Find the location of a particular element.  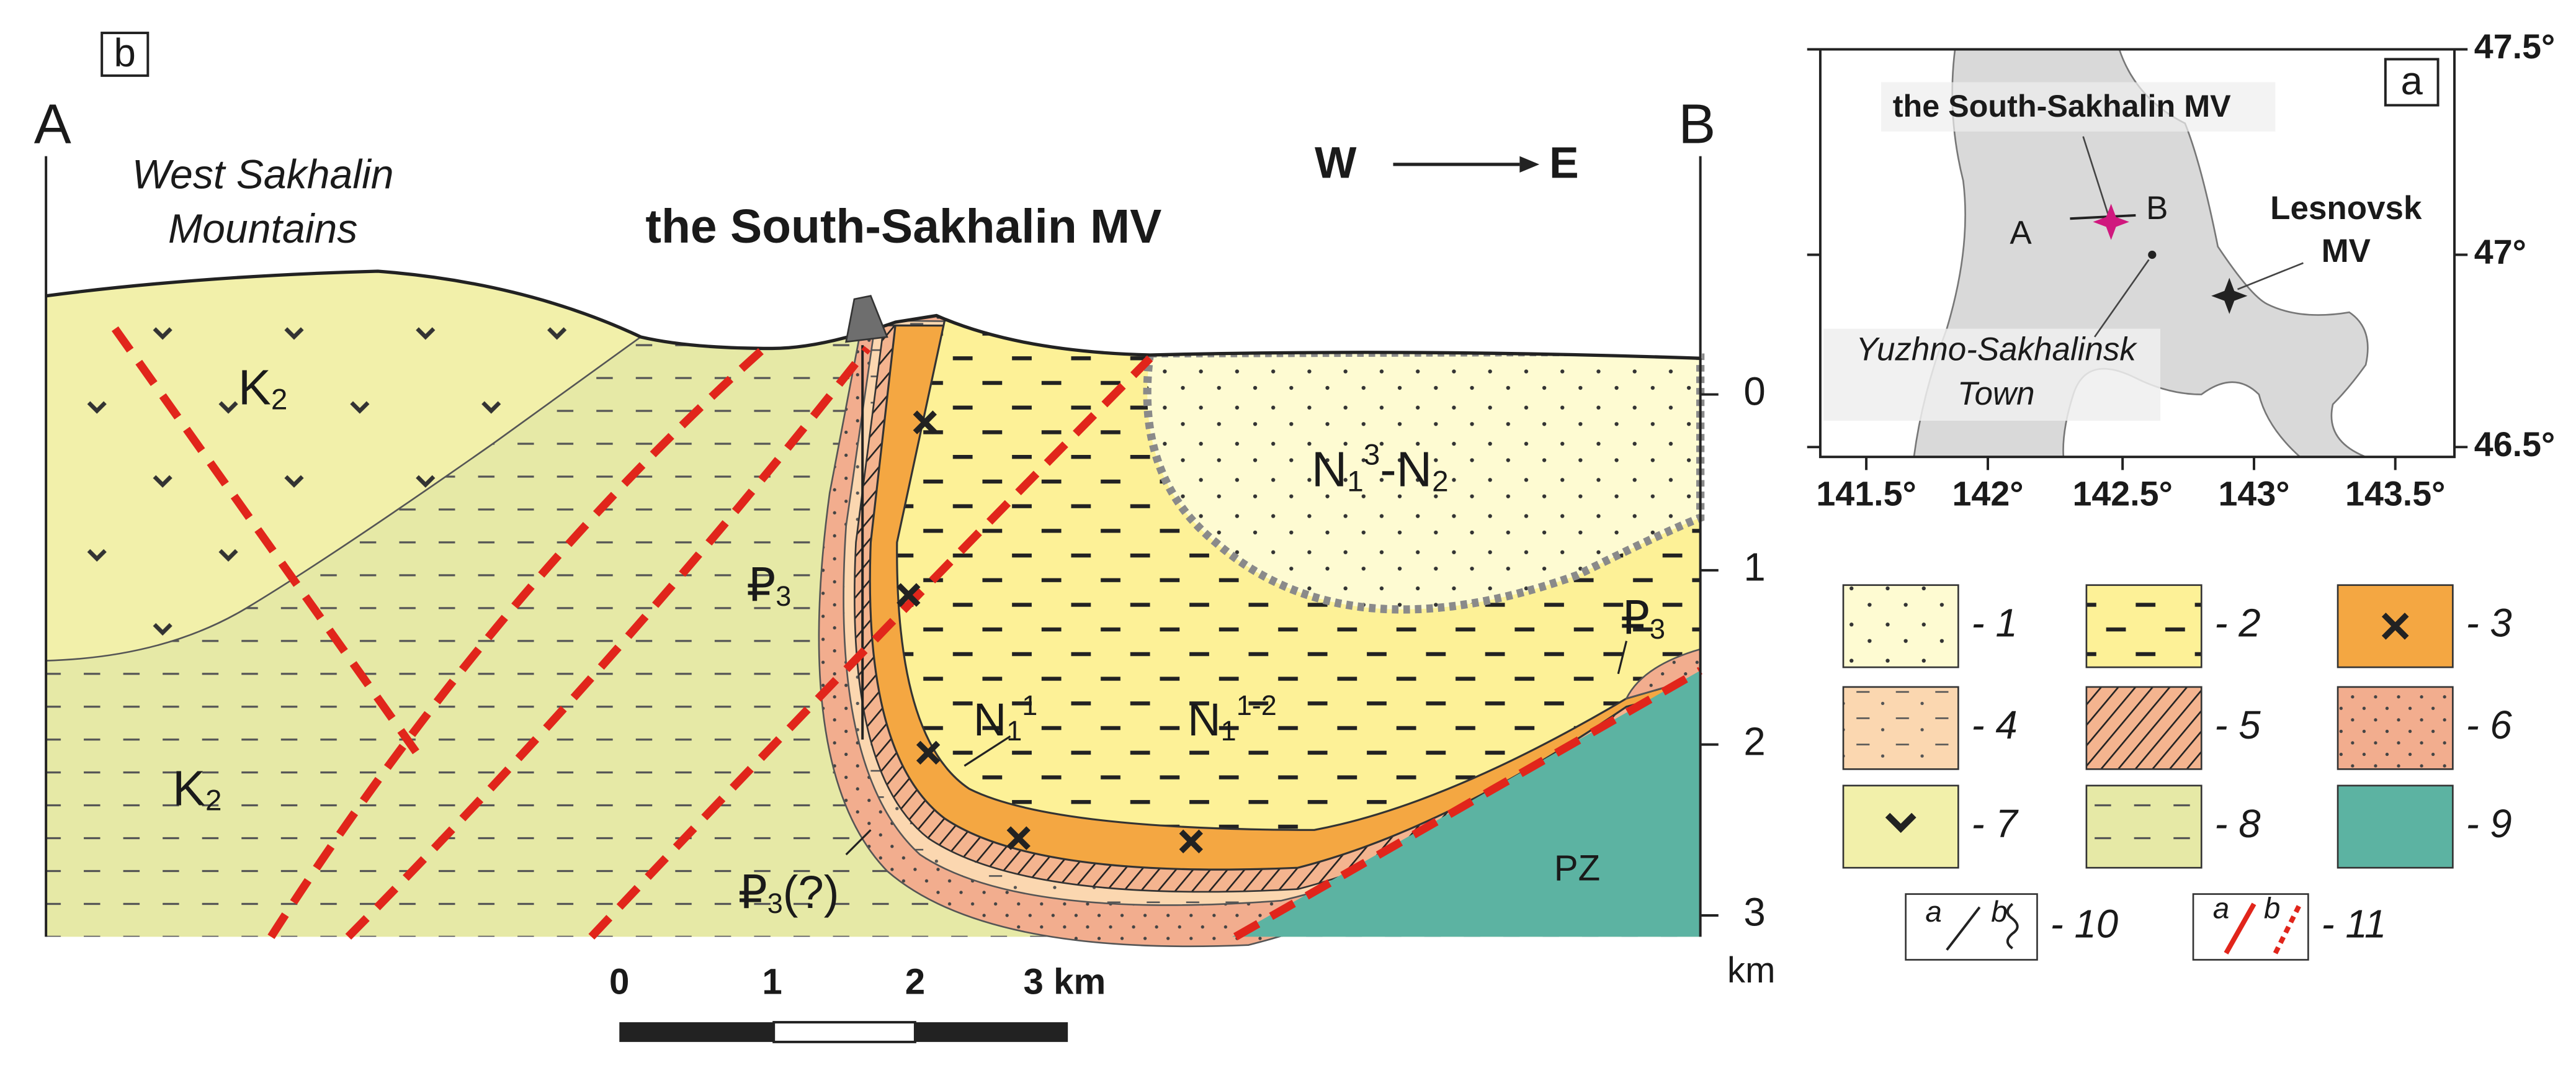

formation-label: ₽3(?) is located at coordinates (788, 893).